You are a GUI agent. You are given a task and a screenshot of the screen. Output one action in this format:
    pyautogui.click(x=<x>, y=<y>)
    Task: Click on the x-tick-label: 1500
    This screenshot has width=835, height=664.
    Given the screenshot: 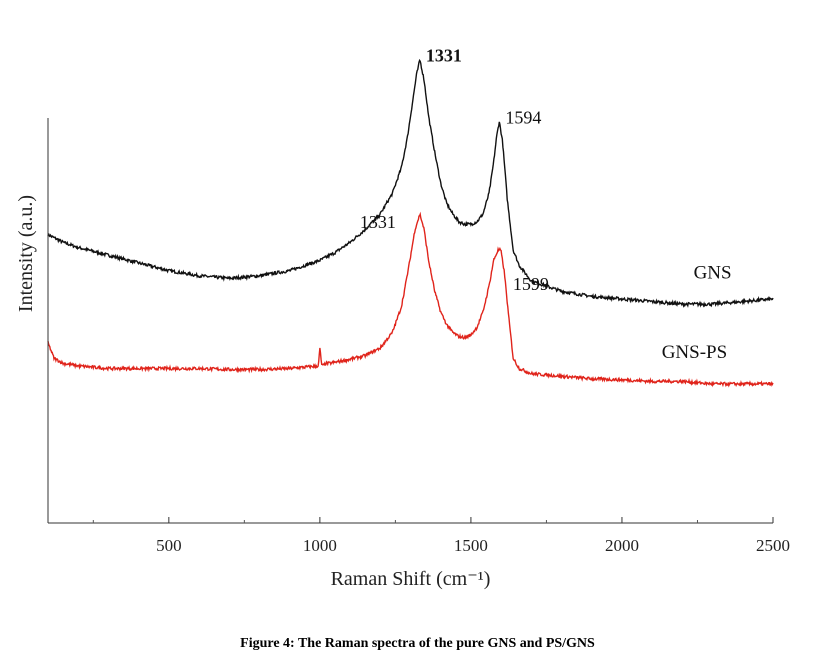 What is the action you would take?
    pyautogui.click(x=471, y=545)
    